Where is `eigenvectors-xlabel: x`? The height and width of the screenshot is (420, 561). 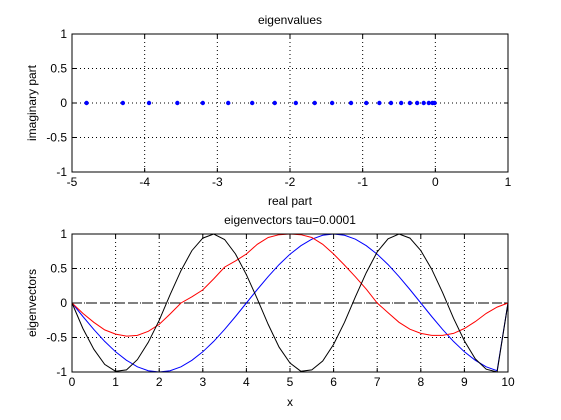 eigenvectors-xlabel: x is located at coordinates (290, 402).